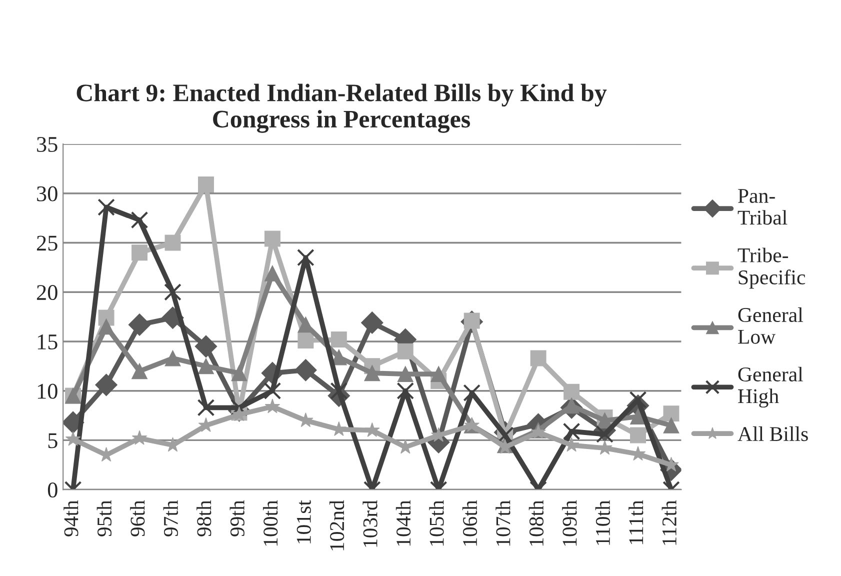 This screenshot has height=576, width=841. What do you see at coordinates (47, 194) in the screenshot?
I see `y-tick-label: 30` at bounding box center [47, 194].